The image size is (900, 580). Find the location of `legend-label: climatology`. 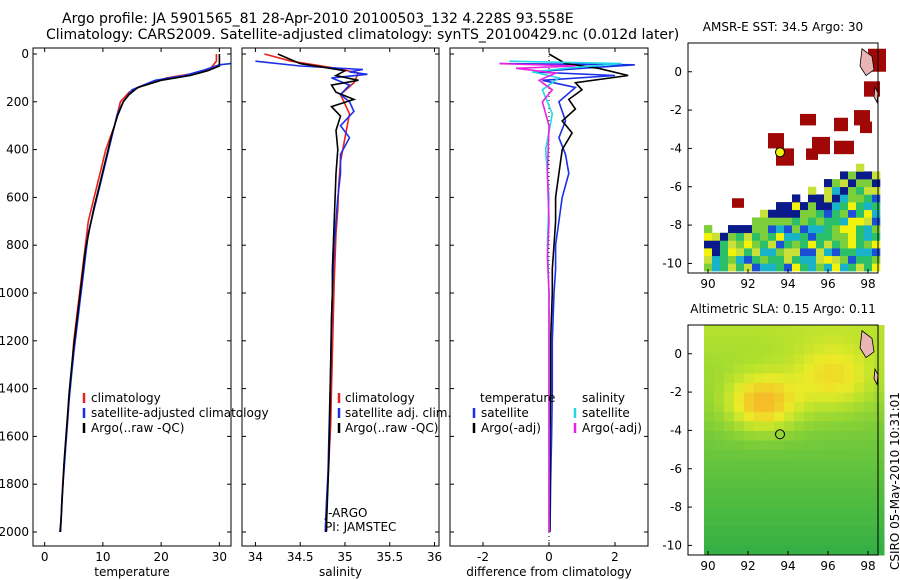

legend-label: climatology is located at coordinates (126, 398).